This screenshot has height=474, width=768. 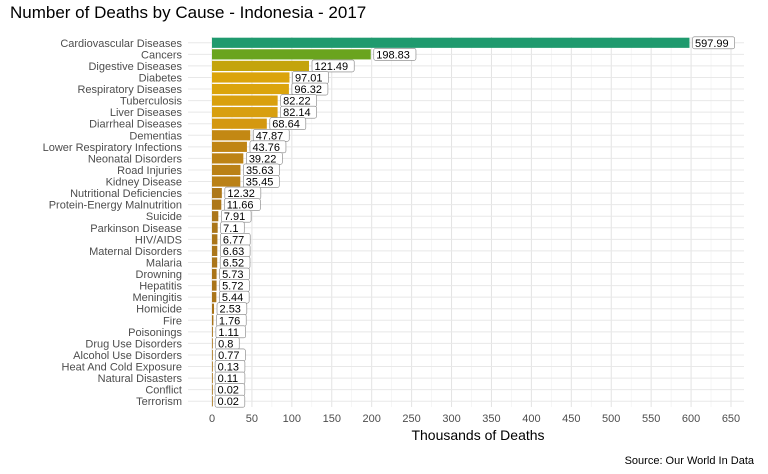 I want to click on bar-cancers, so click(x=291, y=54).